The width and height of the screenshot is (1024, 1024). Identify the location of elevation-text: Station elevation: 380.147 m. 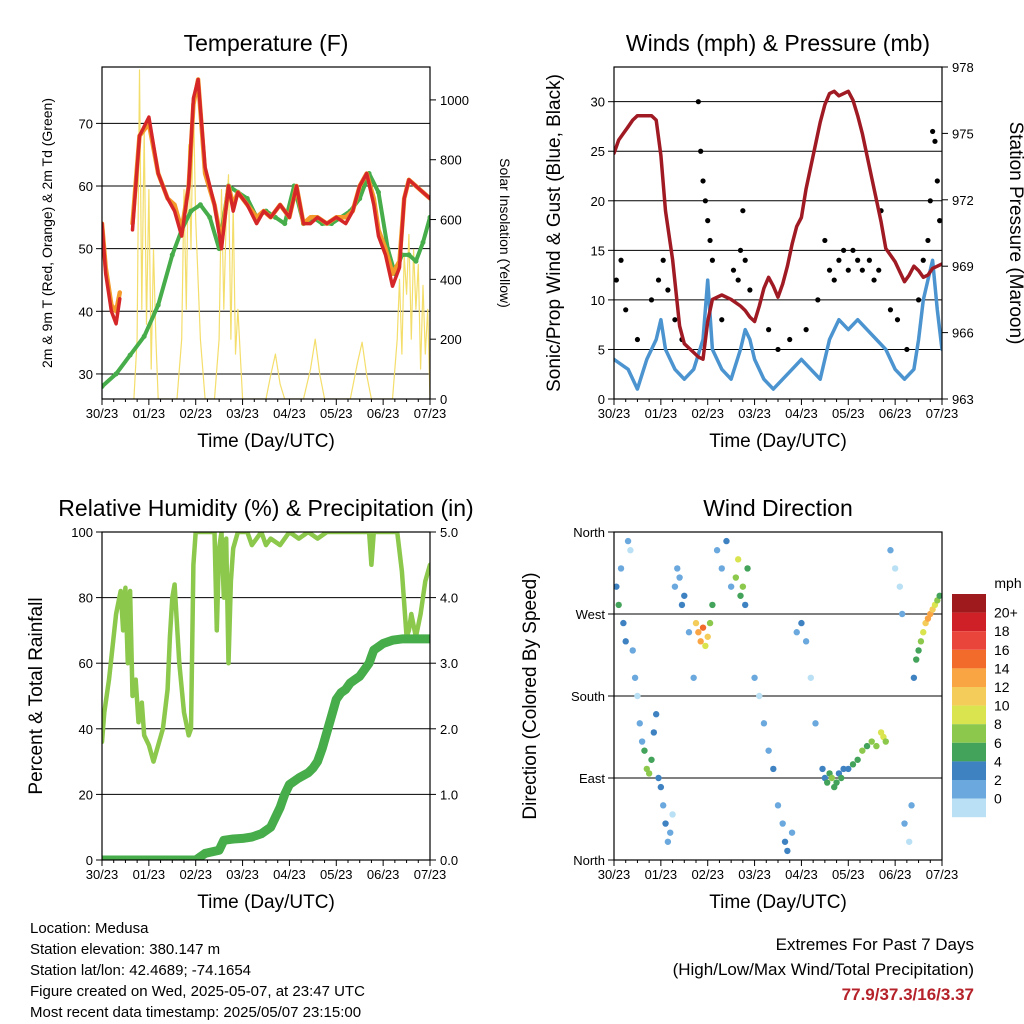
(125, 949).